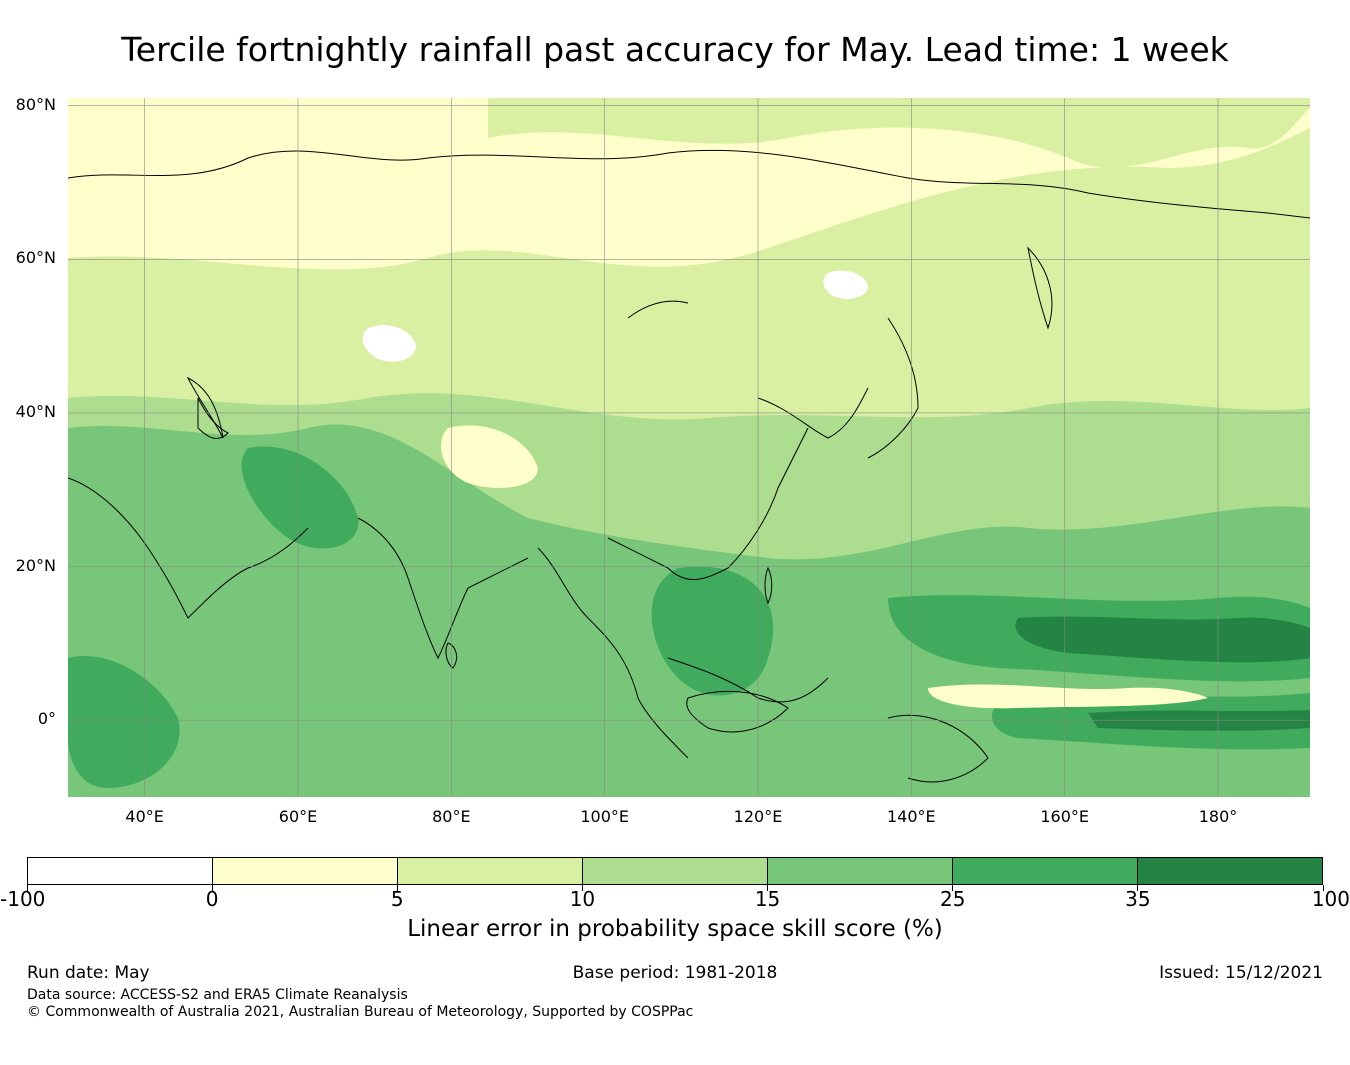 Image resolution: width=1350 pixels, height=1065 pixels. What do you see at coordinates (389, 343) in the screenshot?
I see `skill-region-negative-patch` at bounding box center [389, 343].